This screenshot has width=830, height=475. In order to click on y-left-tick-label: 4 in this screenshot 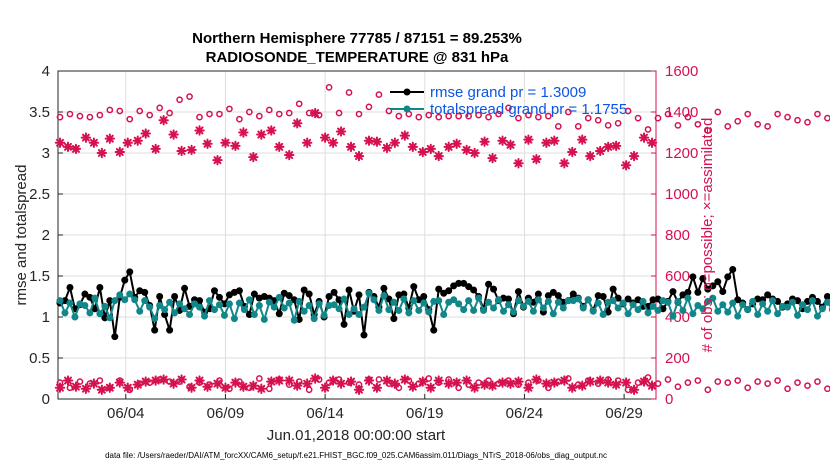, I will do `click(46, 71)`.